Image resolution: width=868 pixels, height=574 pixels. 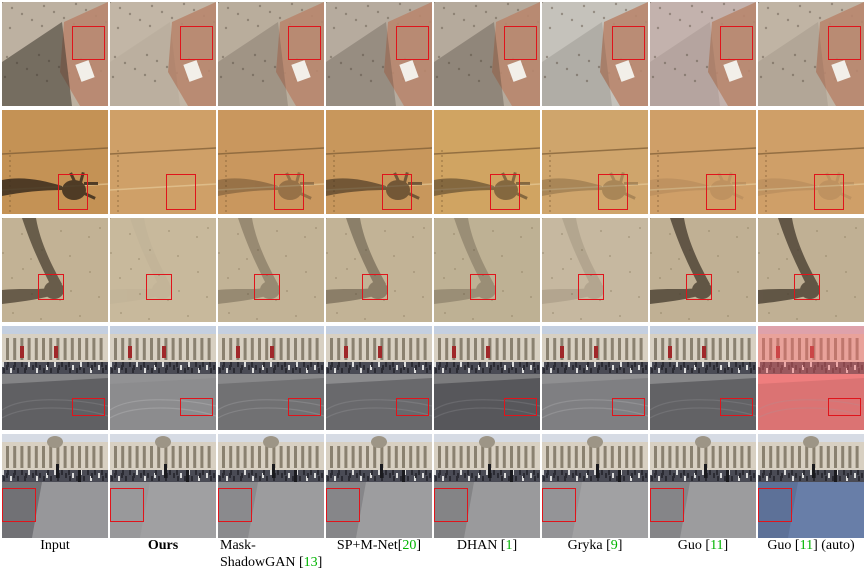 What do you see at coordinates (271, 486) in the screenshot?
I see `result-image-trafalgar-2-mask-shadowgan` at bounding box center [271, 486].